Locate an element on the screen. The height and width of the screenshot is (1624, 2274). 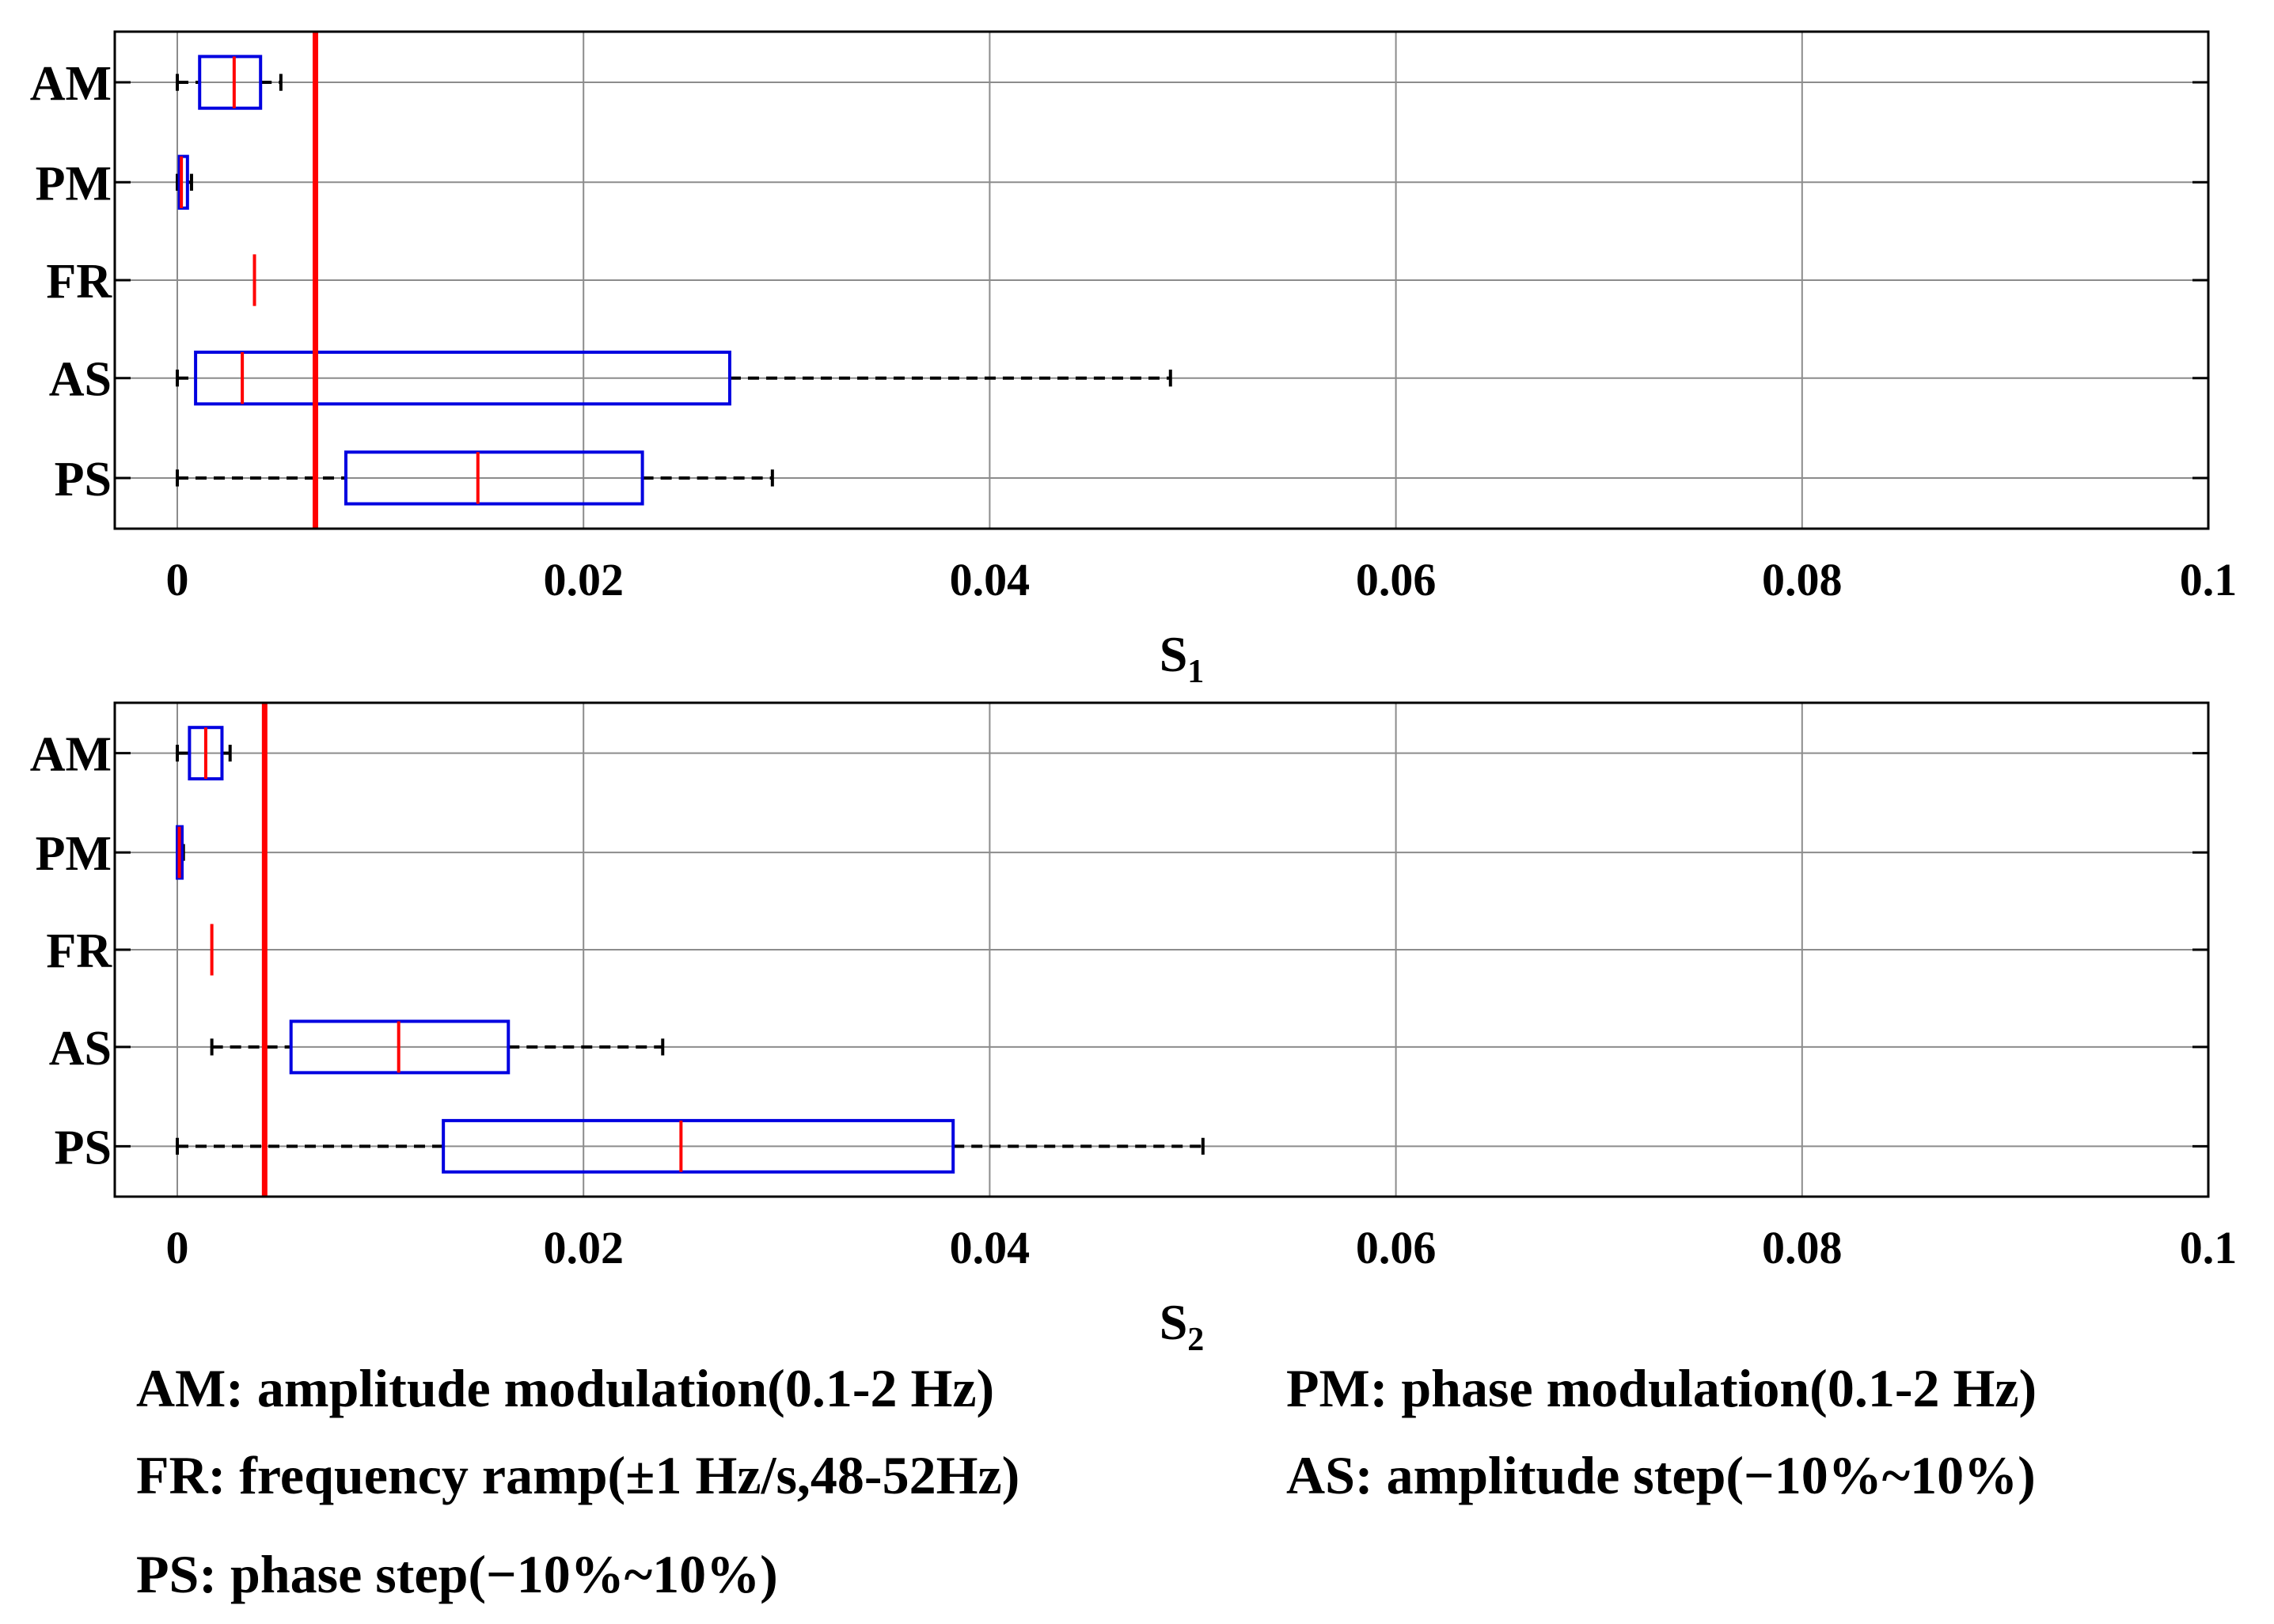
legend-am: AM: amplitude modulation(0.1-2 Hz) is located at coordinates (565, 1388).